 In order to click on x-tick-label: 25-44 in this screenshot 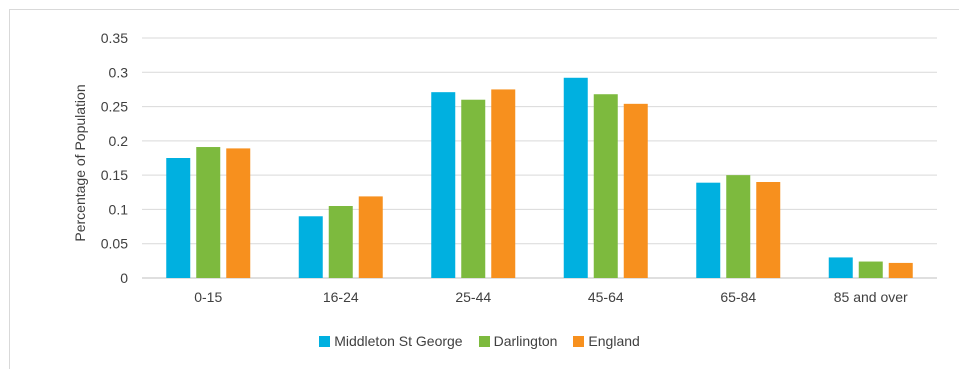, I will do `click(473, 297)`.